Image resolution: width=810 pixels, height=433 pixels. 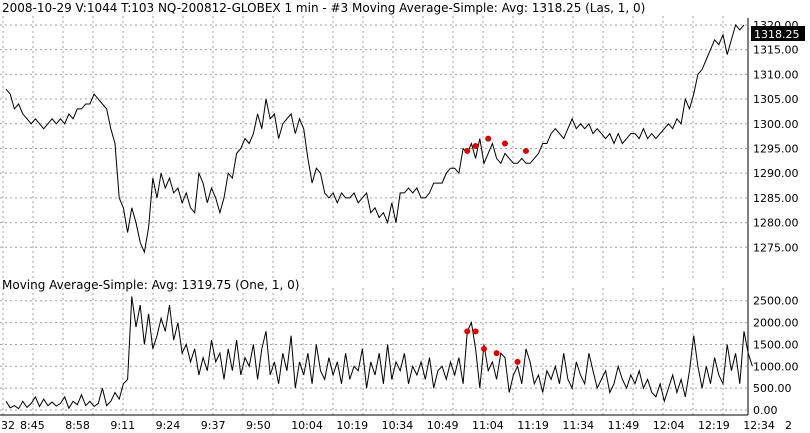 What do you see at coordinates (776, 74) in the screenshot?
I see `price-tick-label: 1310.00` at bounding box center [776, 74].